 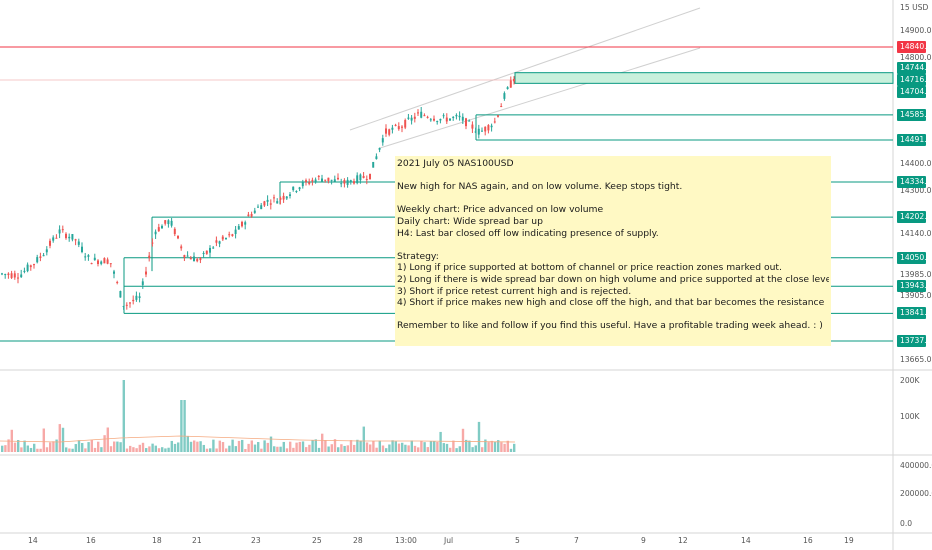 I want to click on price-tick-label: 13985.0, so click(x=916, y=275).